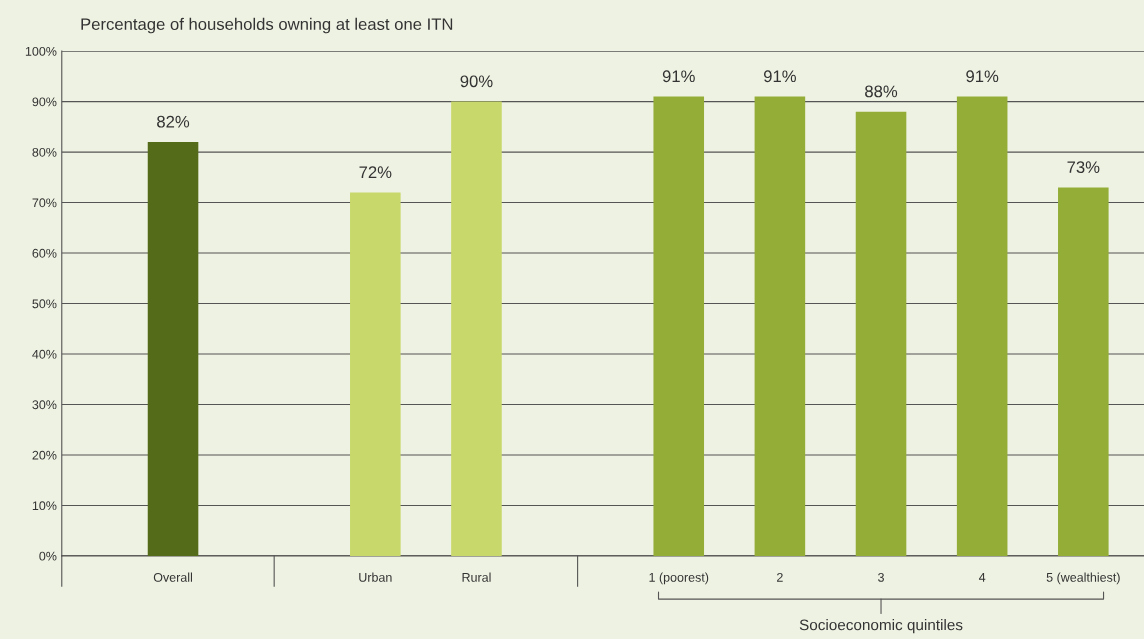  I want to click on y-tick-label: 90%, so click(44, 102).